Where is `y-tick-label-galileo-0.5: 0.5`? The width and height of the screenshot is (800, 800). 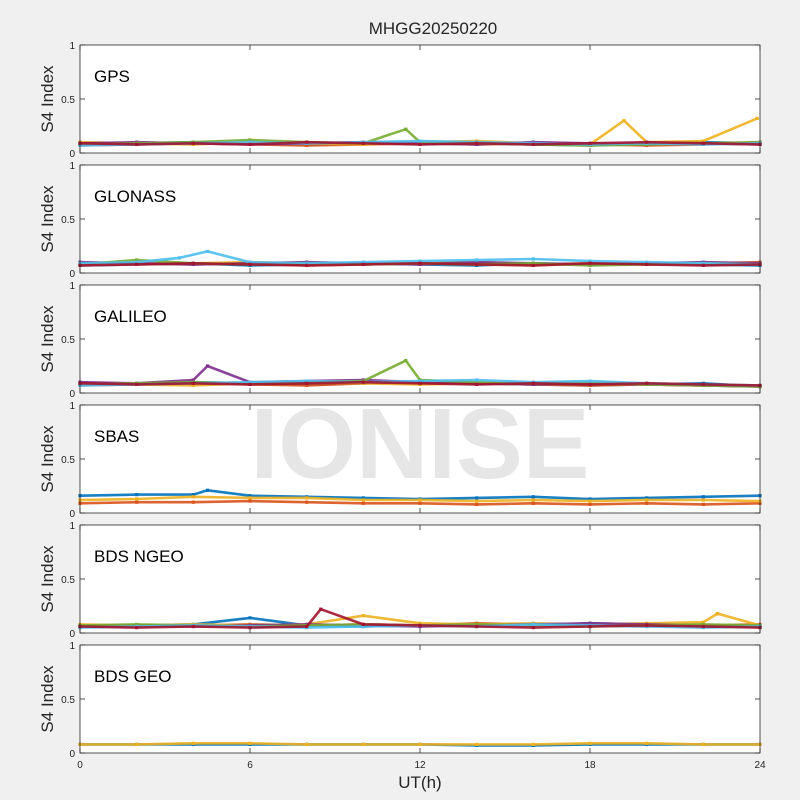 y-tick-label-galileo-0.5: 0.5 is located at coordinates (68, 340).